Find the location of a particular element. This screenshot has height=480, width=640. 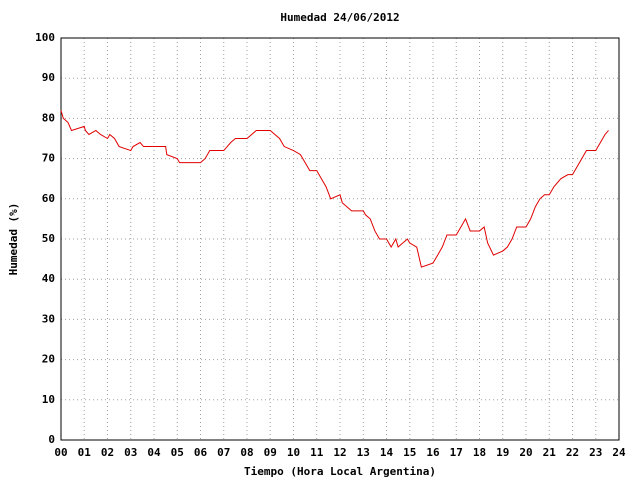

x-tick-label: 16 is located at coordinates (433, 452).